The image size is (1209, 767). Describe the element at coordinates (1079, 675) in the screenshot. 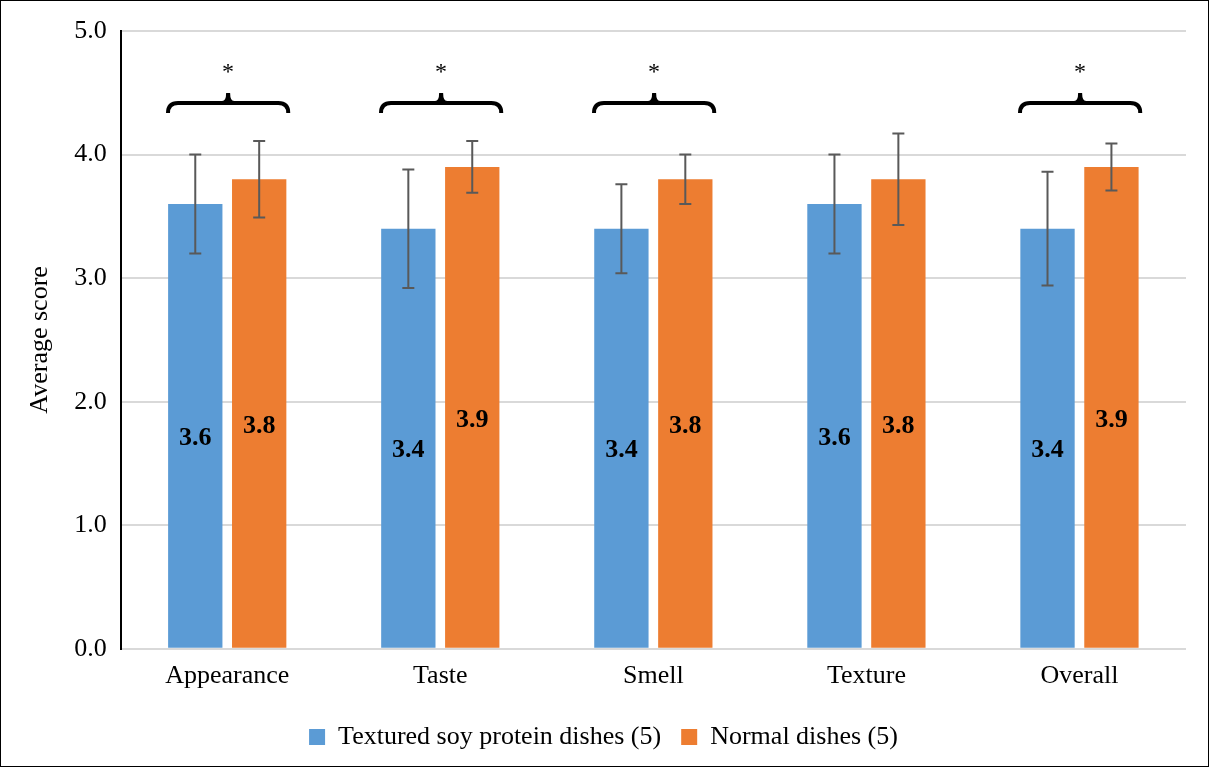

I see `x-tick-label: Overall` at that location.